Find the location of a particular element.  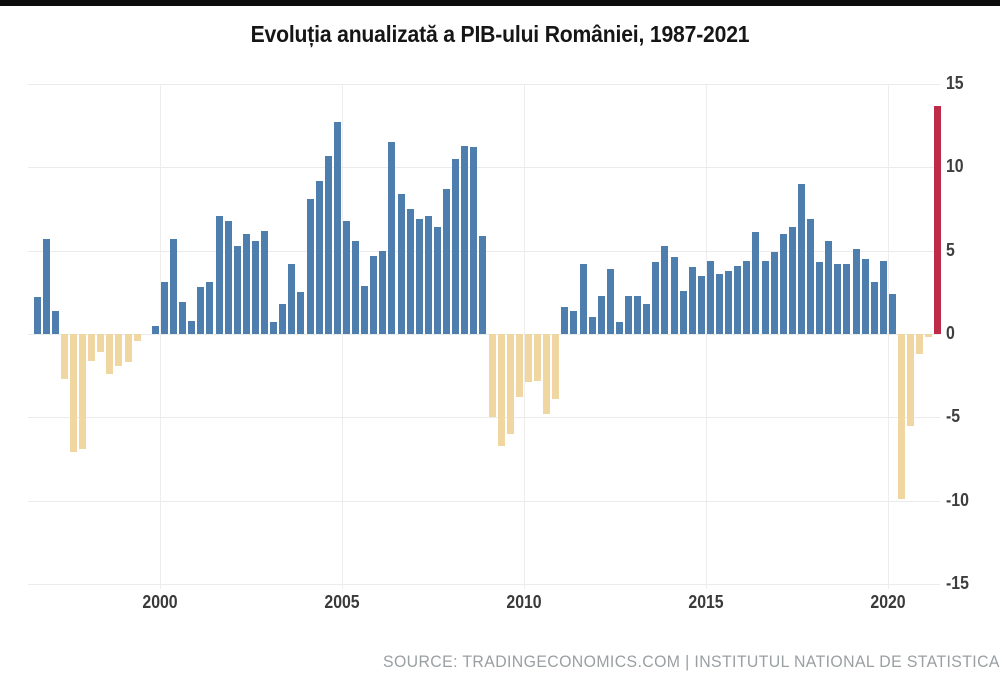

latest-quarter-bar is located at coordinates (938, 219).